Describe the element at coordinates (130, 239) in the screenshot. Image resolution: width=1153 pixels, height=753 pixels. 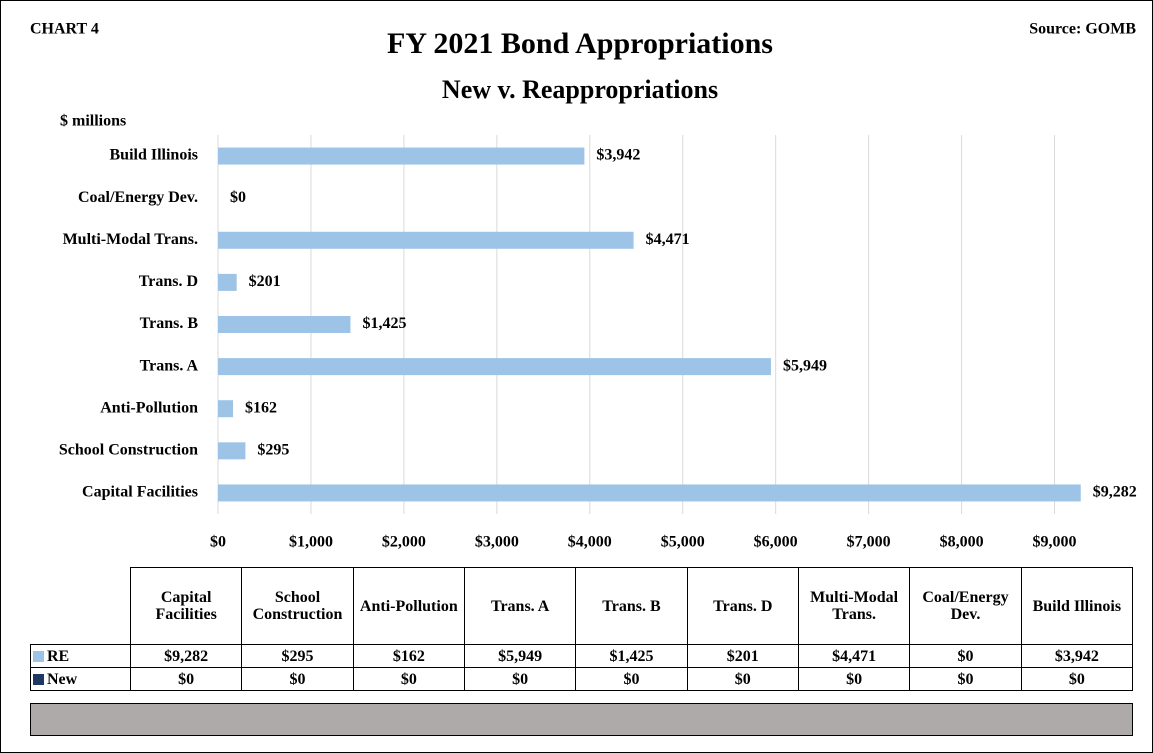
I see `y-tick-label: Multi-Modal Trans.` at that location.